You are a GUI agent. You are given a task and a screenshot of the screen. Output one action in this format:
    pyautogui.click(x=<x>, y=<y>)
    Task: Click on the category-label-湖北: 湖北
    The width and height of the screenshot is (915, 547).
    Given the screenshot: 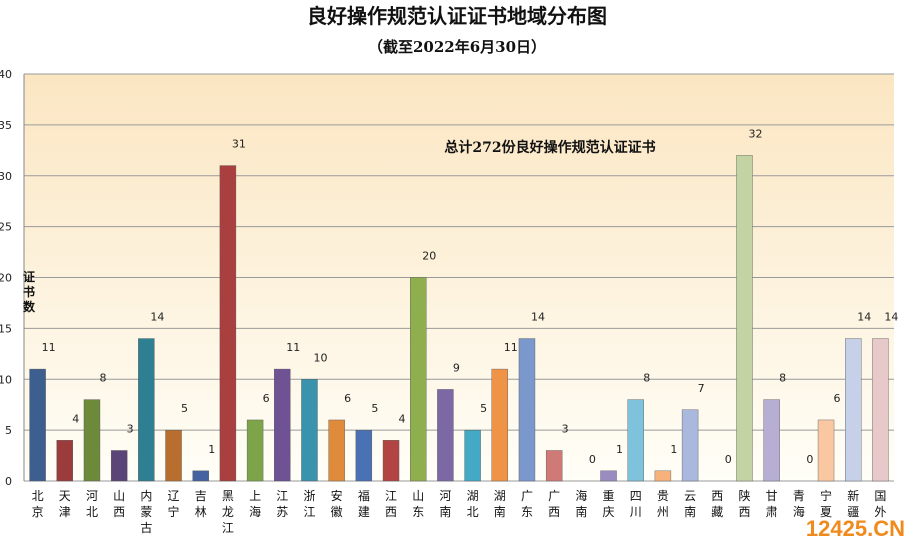 What is the action you would take?
    pyautogui.click(x=473, y=503)
    